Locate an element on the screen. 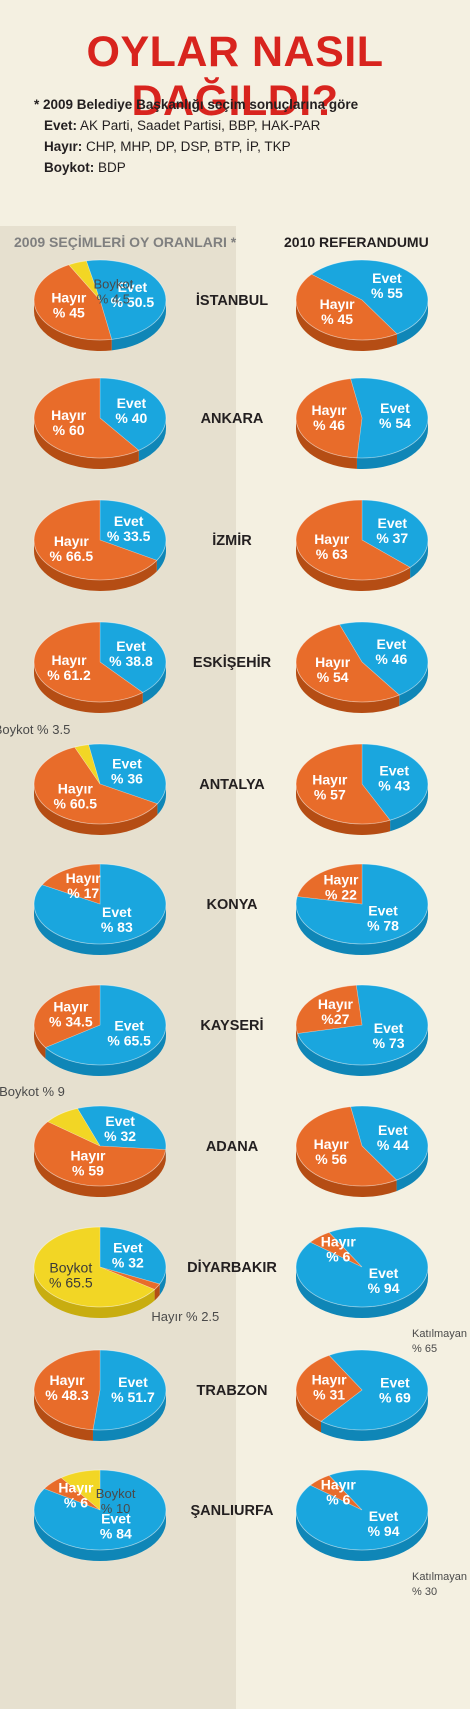 Image resolution: width=470 pixels, height=1709 pixels. pie-2009-city-6-evet-side is located at coordinates (105, 1050).